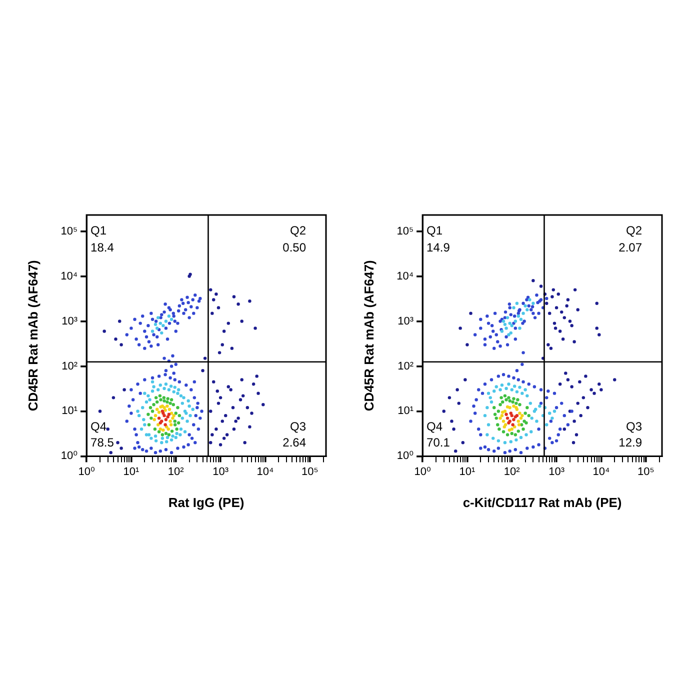 The height and width of the screenshot is (700, 700). I want to click on annotation: 18.4, so click(102, 247).